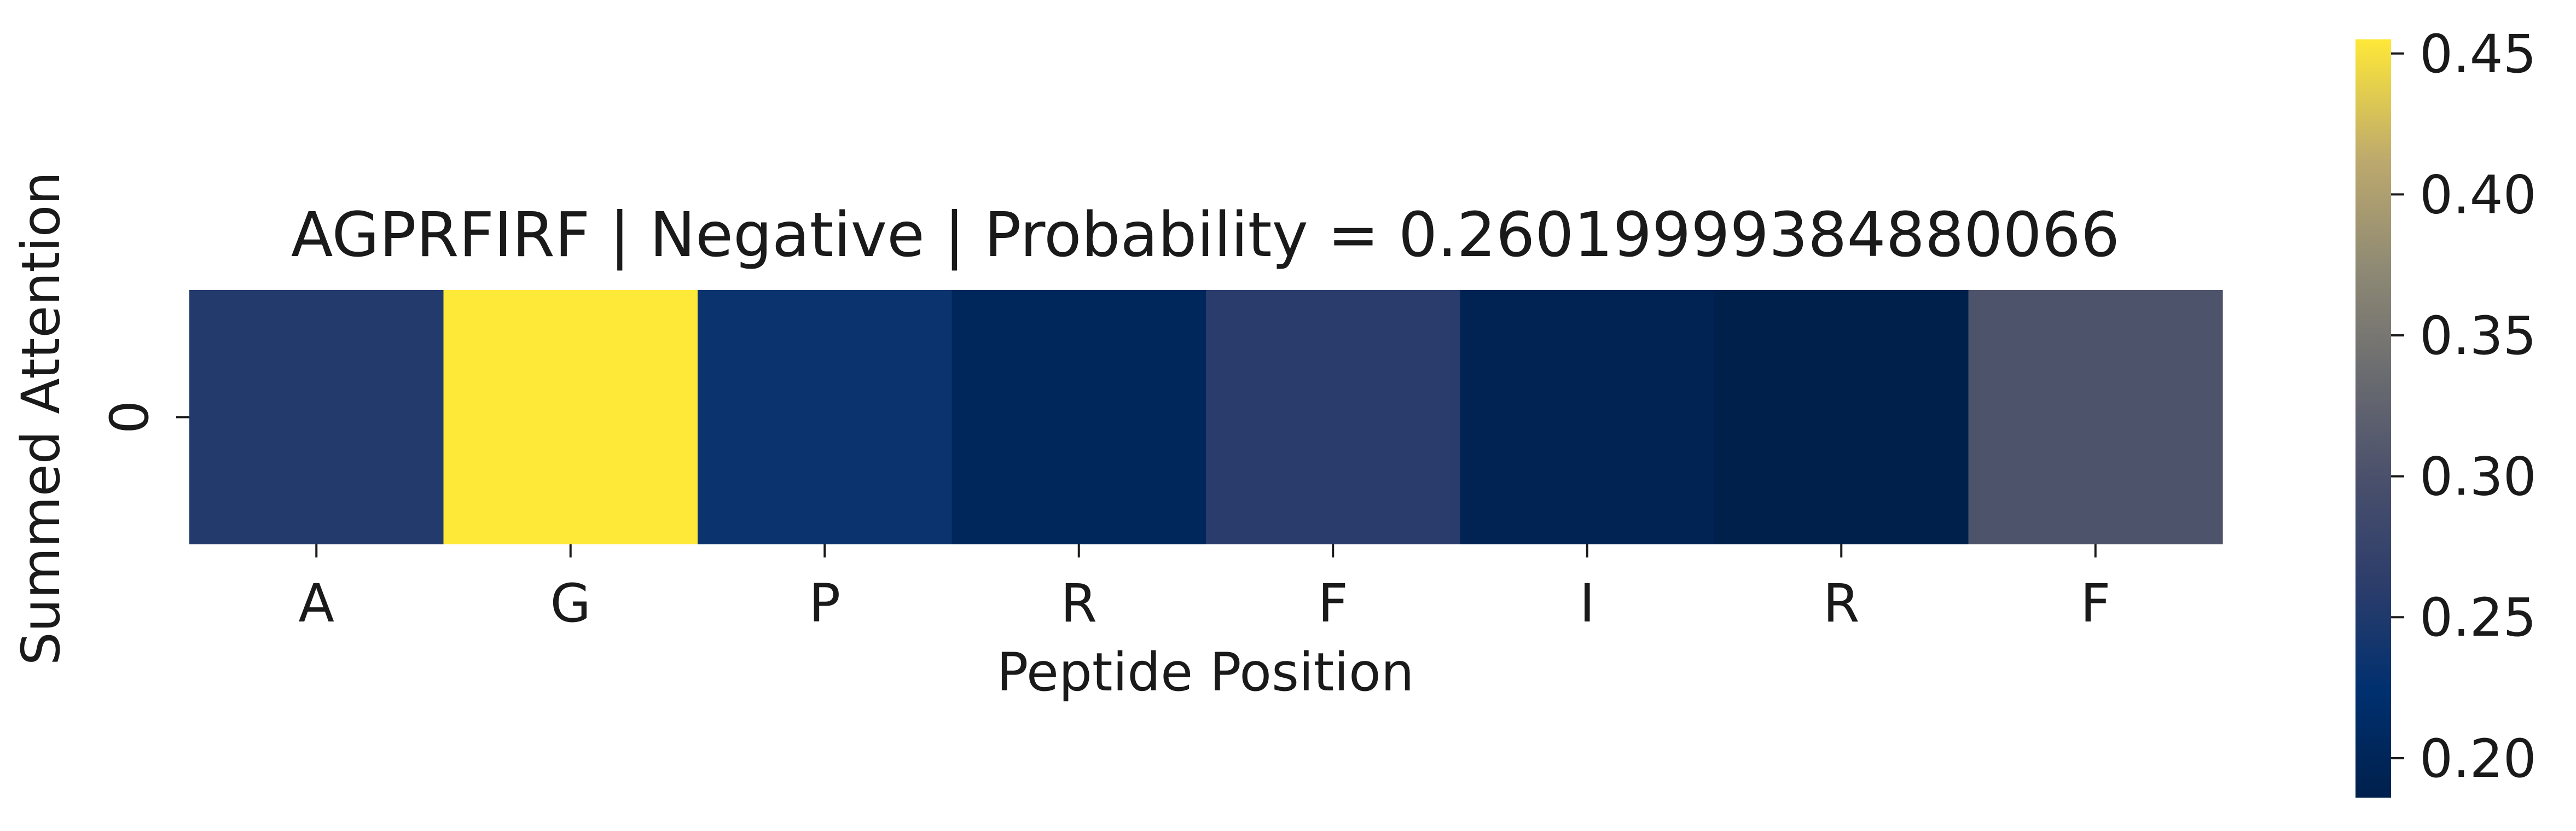 The image size is (2576, 831). Describe the element at coordinates (2478, 194) in the screenshot. I see `colorbar-tick-label: 0.40` at that location.